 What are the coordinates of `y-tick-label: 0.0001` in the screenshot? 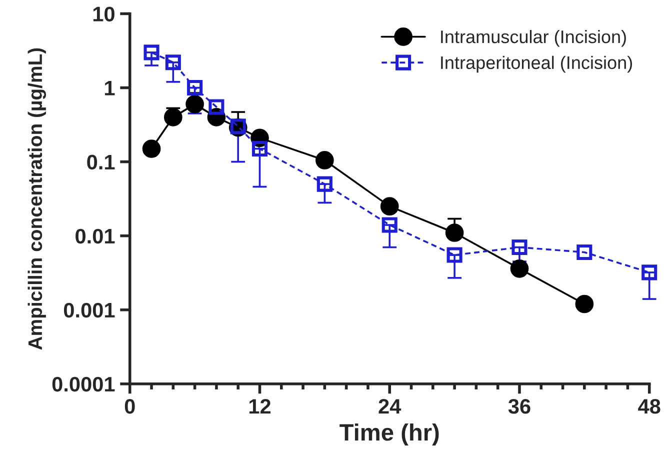 It's located at (83, 384).